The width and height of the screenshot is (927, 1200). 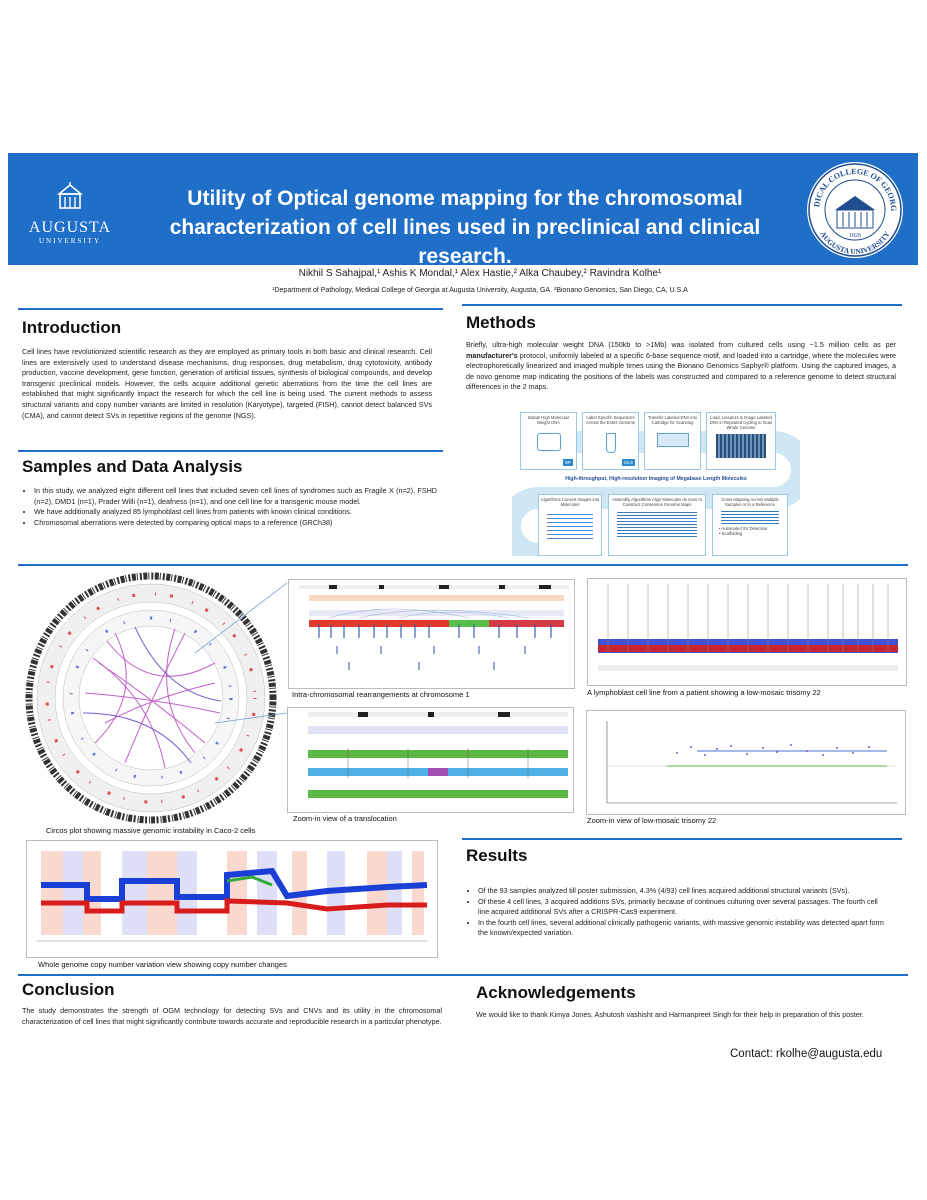 I want to click on mosaic-trisomy-zoom-panel, so click(x=746, y=762).